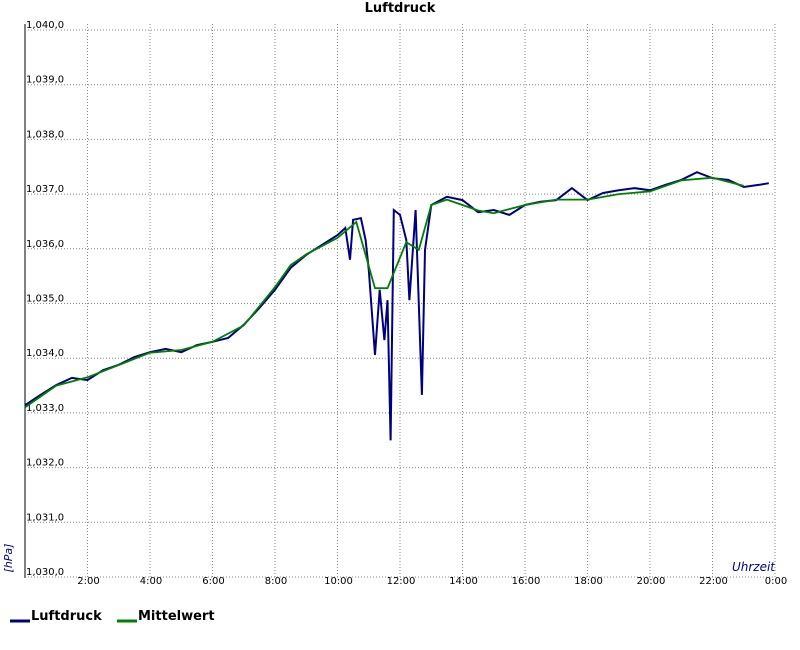 The width and height of the screenshot is (800, 650). I want to click on y-tick-label: 1,031,0, so click(45, 517).